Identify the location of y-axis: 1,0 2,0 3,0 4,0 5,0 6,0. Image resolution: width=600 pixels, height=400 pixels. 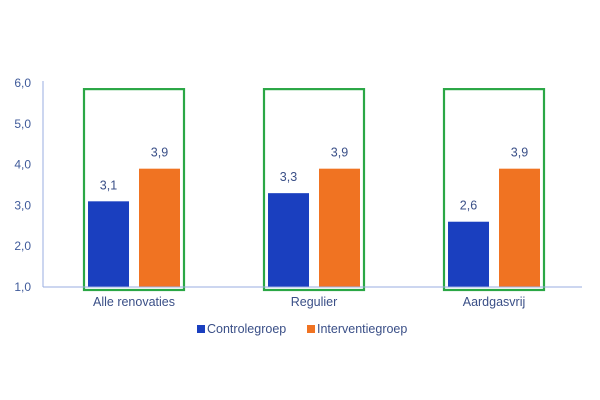
(29, 185).